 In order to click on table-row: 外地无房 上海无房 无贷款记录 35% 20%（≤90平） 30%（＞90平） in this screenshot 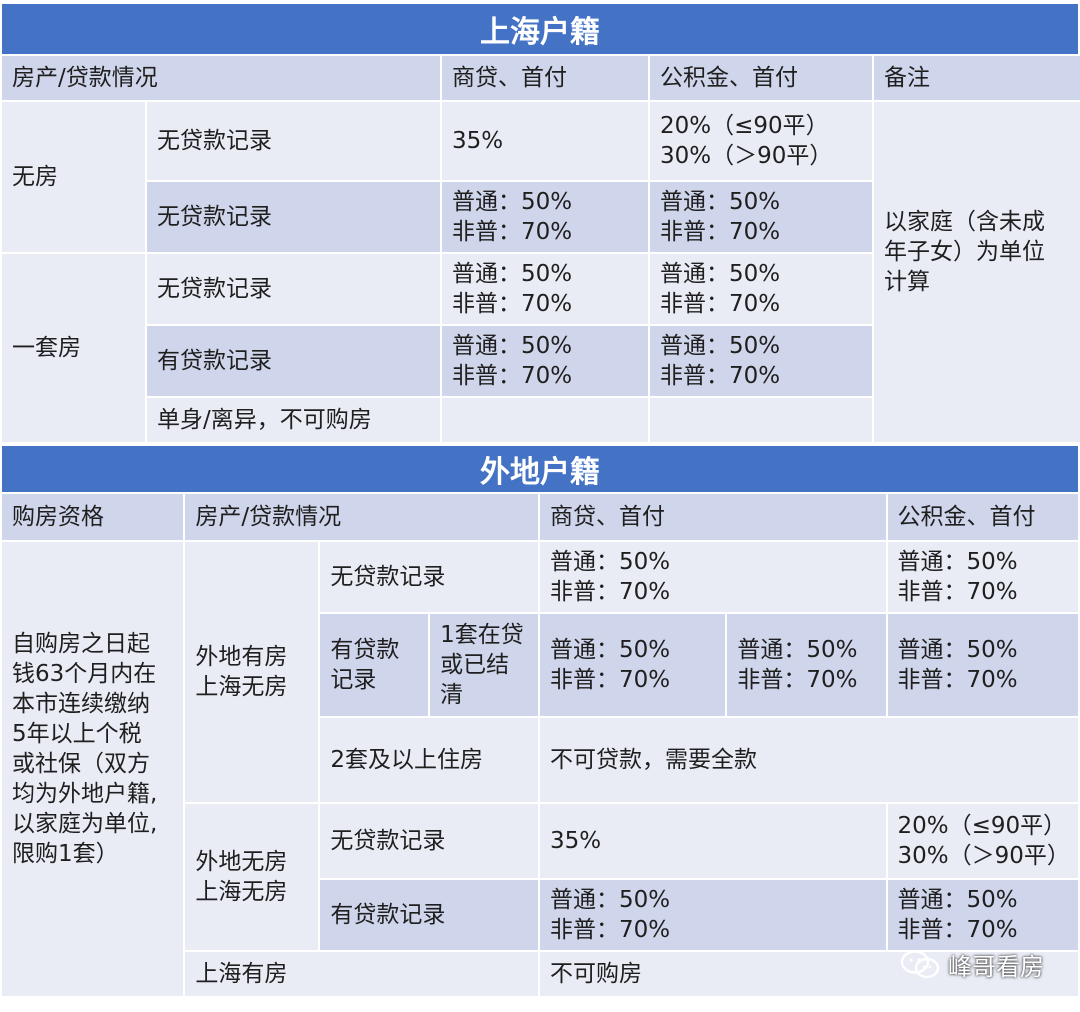, I will do `click(540, 877)`.